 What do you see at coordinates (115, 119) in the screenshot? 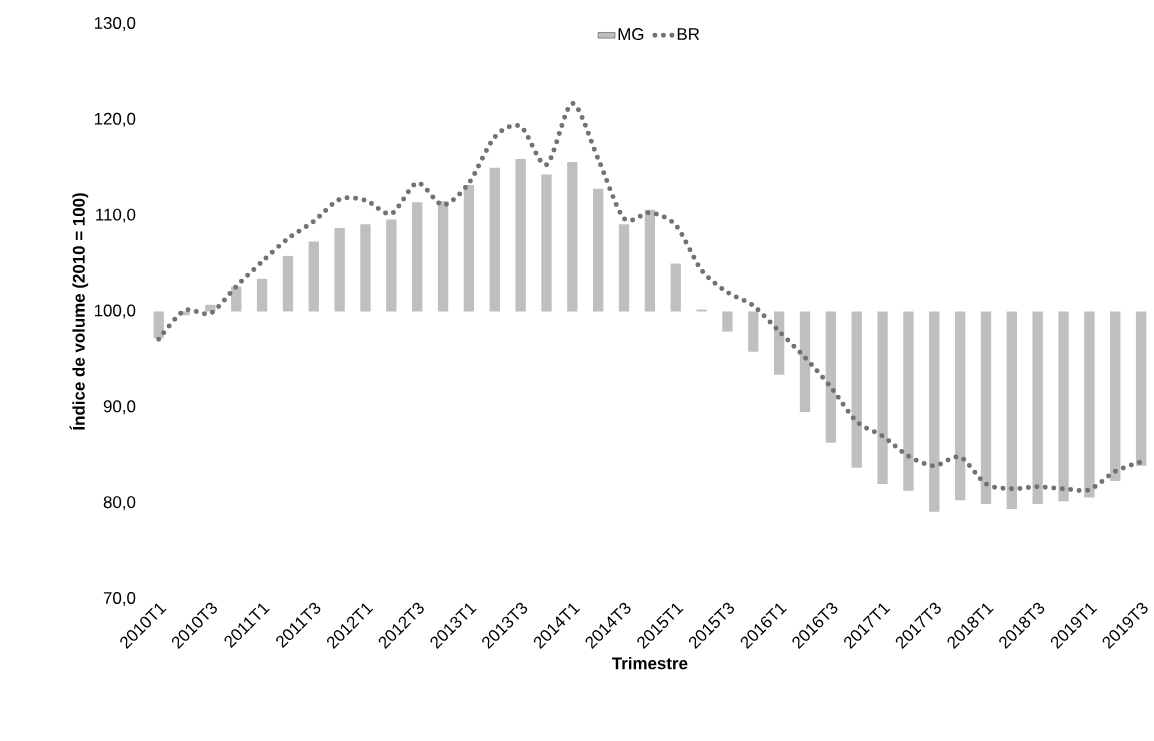
I see `y-tick-label: 120,0` at bounding box center [115, 119].